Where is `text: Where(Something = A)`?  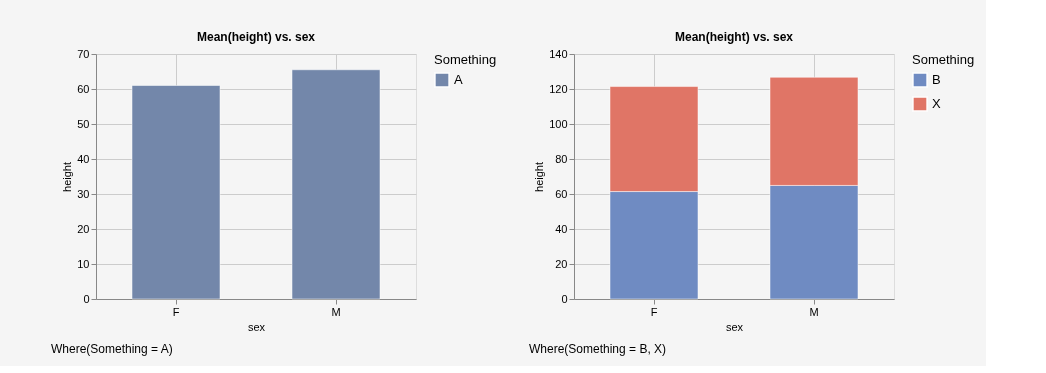
text: Where(Something = A) is located at coordinates (112, 349).